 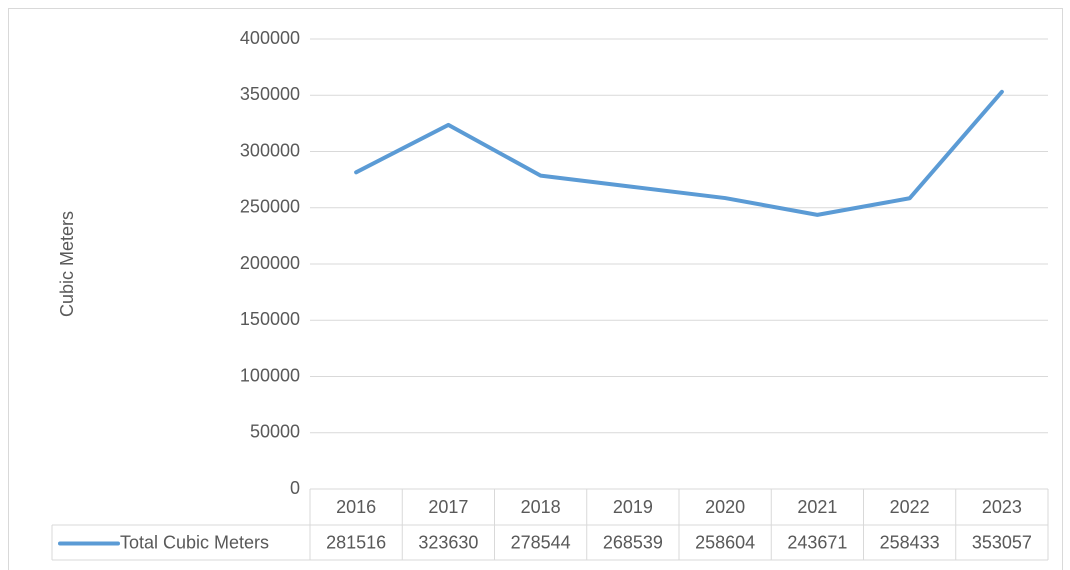 What do you see at coordinates (270, 207) in the screenshot?
I see `y-tick-label: 250000` at bounding box center [270, 207].